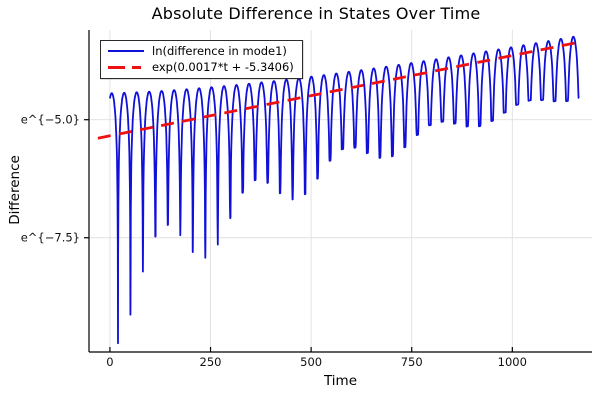  I want to click on x-tick-label: 750, so click(412, 362).